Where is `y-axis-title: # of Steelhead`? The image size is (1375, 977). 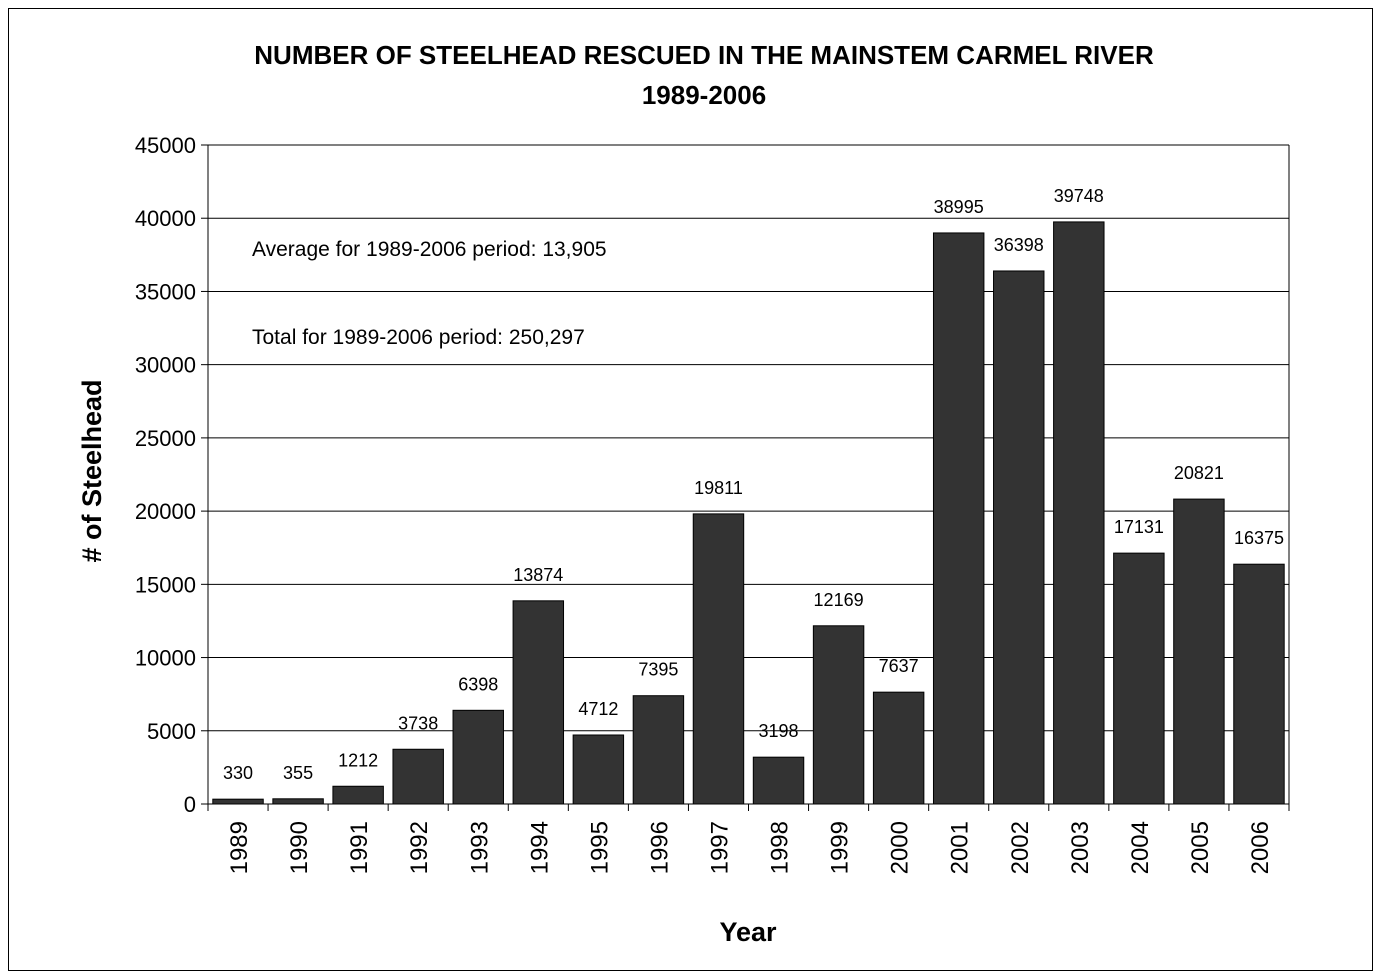
y-axis-title: # of Steelhead is located at coordinates (92, 470).